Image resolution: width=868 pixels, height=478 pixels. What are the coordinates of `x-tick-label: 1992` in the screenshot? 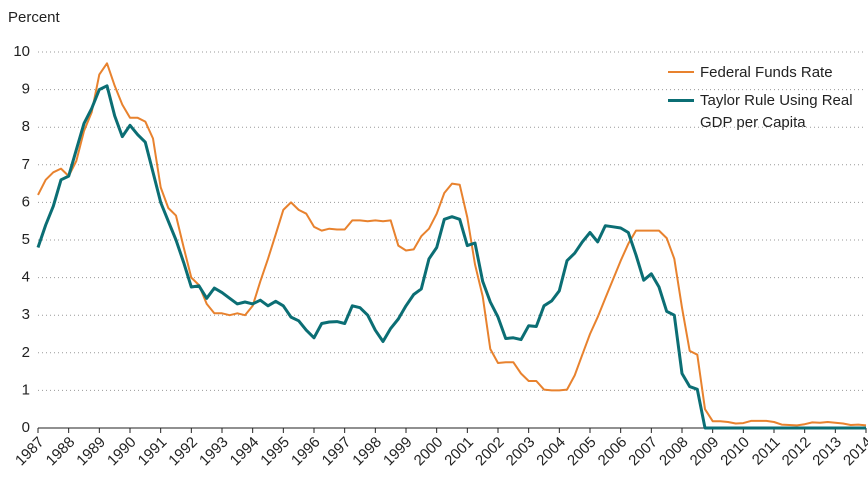 It's located at (183, 452).